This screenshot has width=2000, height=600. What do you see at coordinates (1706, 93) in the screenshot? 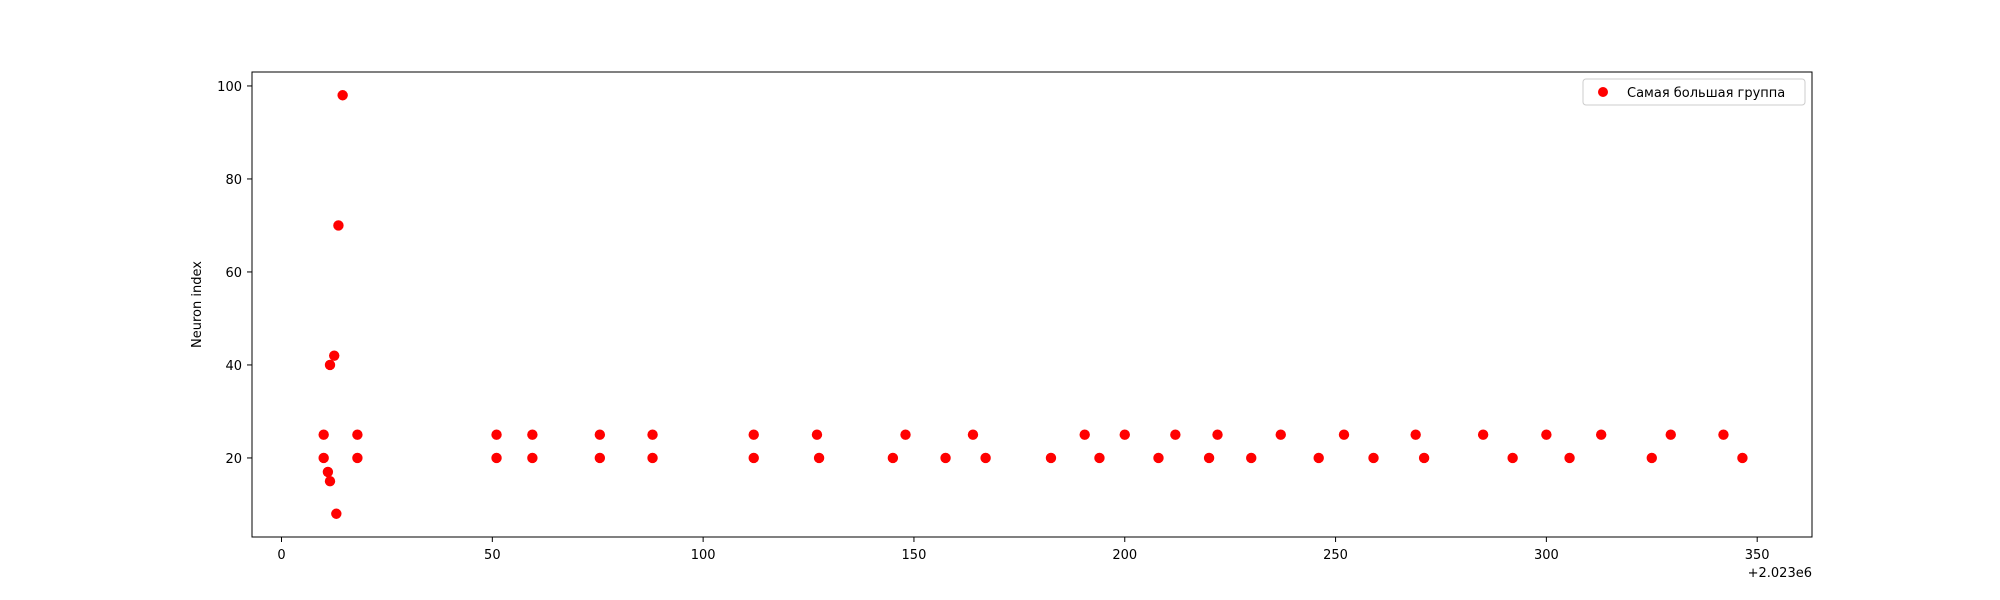
I see `legend-entry-label: Самая большая группа` at bounding box center [1706, 93].